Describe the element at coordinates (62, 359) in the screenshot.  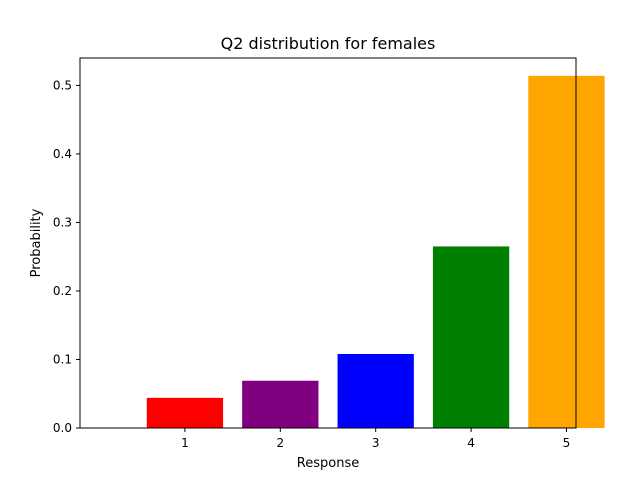
I see `y-tick-label: 0.1` at that location.